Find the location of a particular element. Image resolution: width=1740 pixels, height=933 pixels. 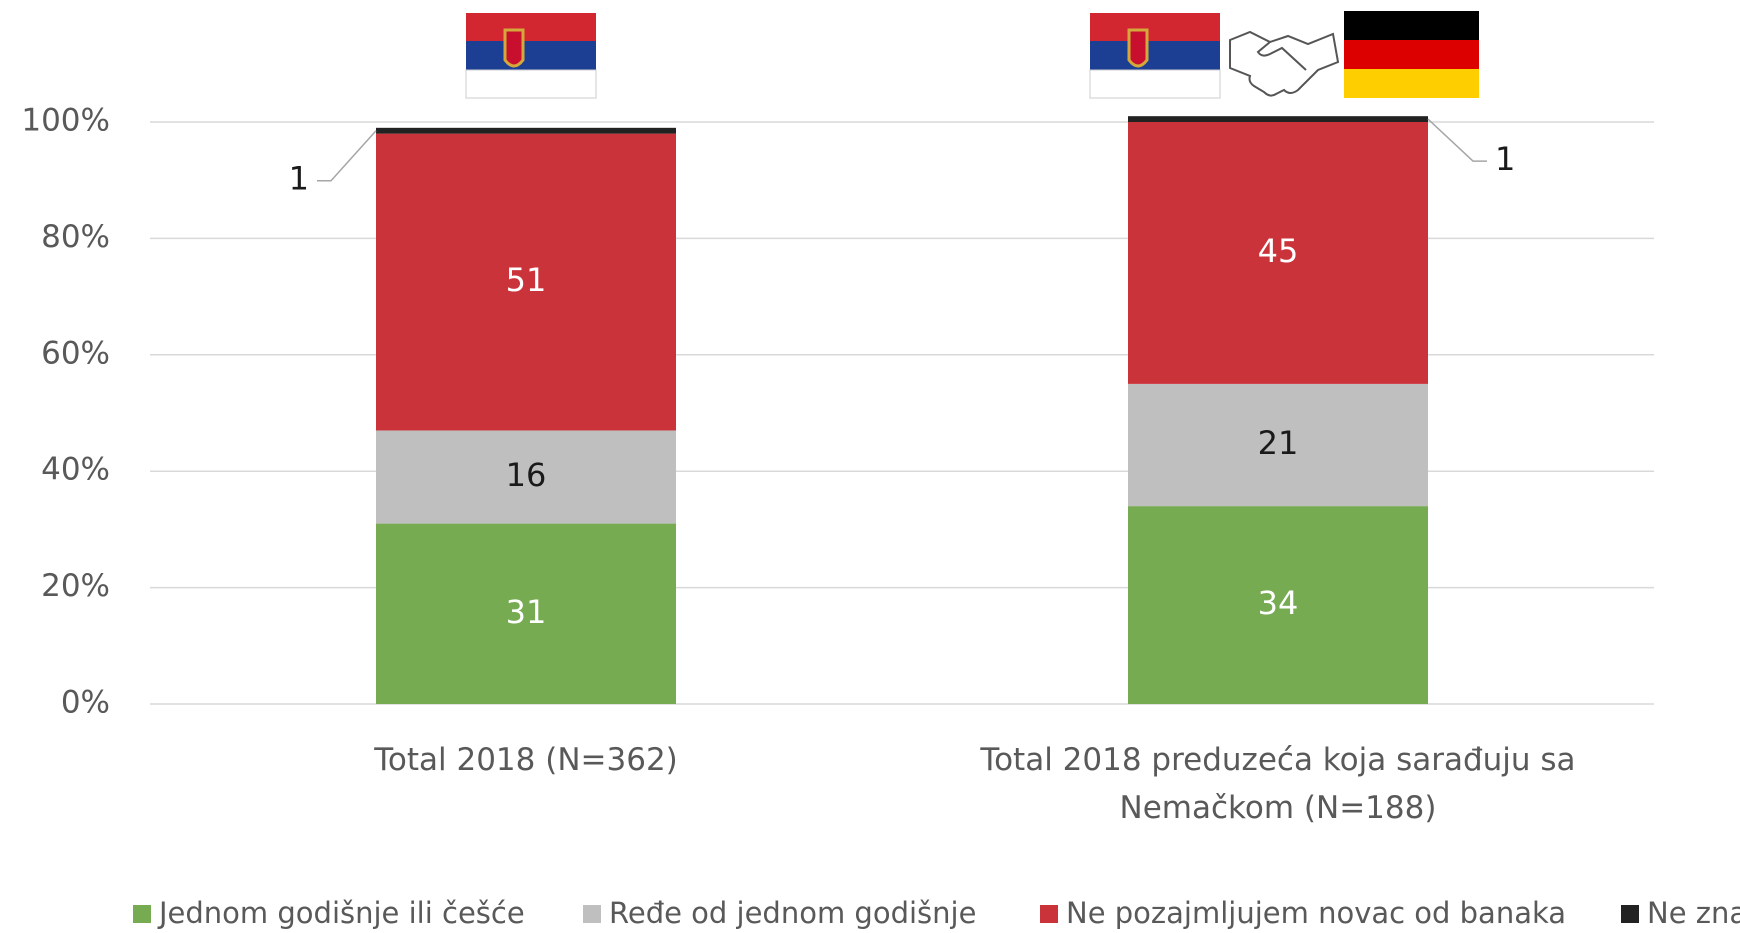

legend-label: Ne zna is located at coordinates (1693, 913).